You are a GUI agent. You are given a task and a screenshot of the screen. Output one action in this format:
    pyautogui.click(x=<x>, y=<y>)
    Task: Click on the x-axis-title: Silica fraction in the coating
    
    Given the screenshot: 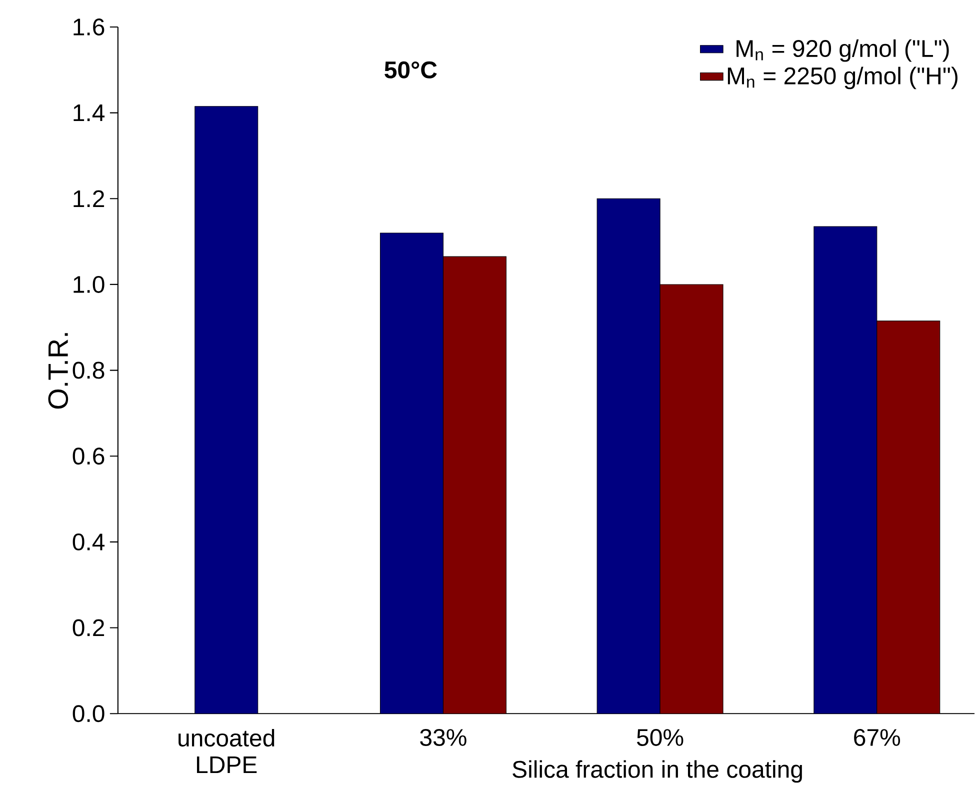 What is the action you would take?
    pyautogui.click(x=657, y=771)
    